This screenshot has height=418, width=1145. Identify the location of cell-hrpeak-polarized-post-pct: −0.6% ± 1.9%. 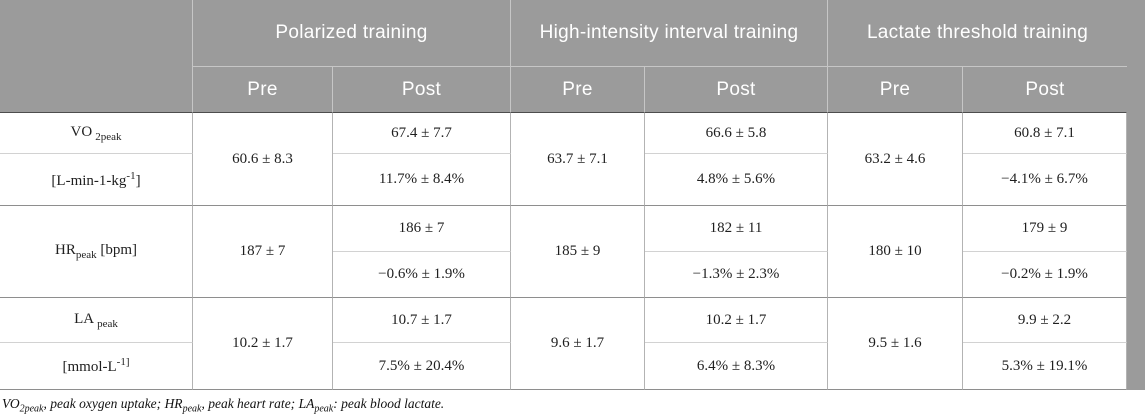
(422, 275).